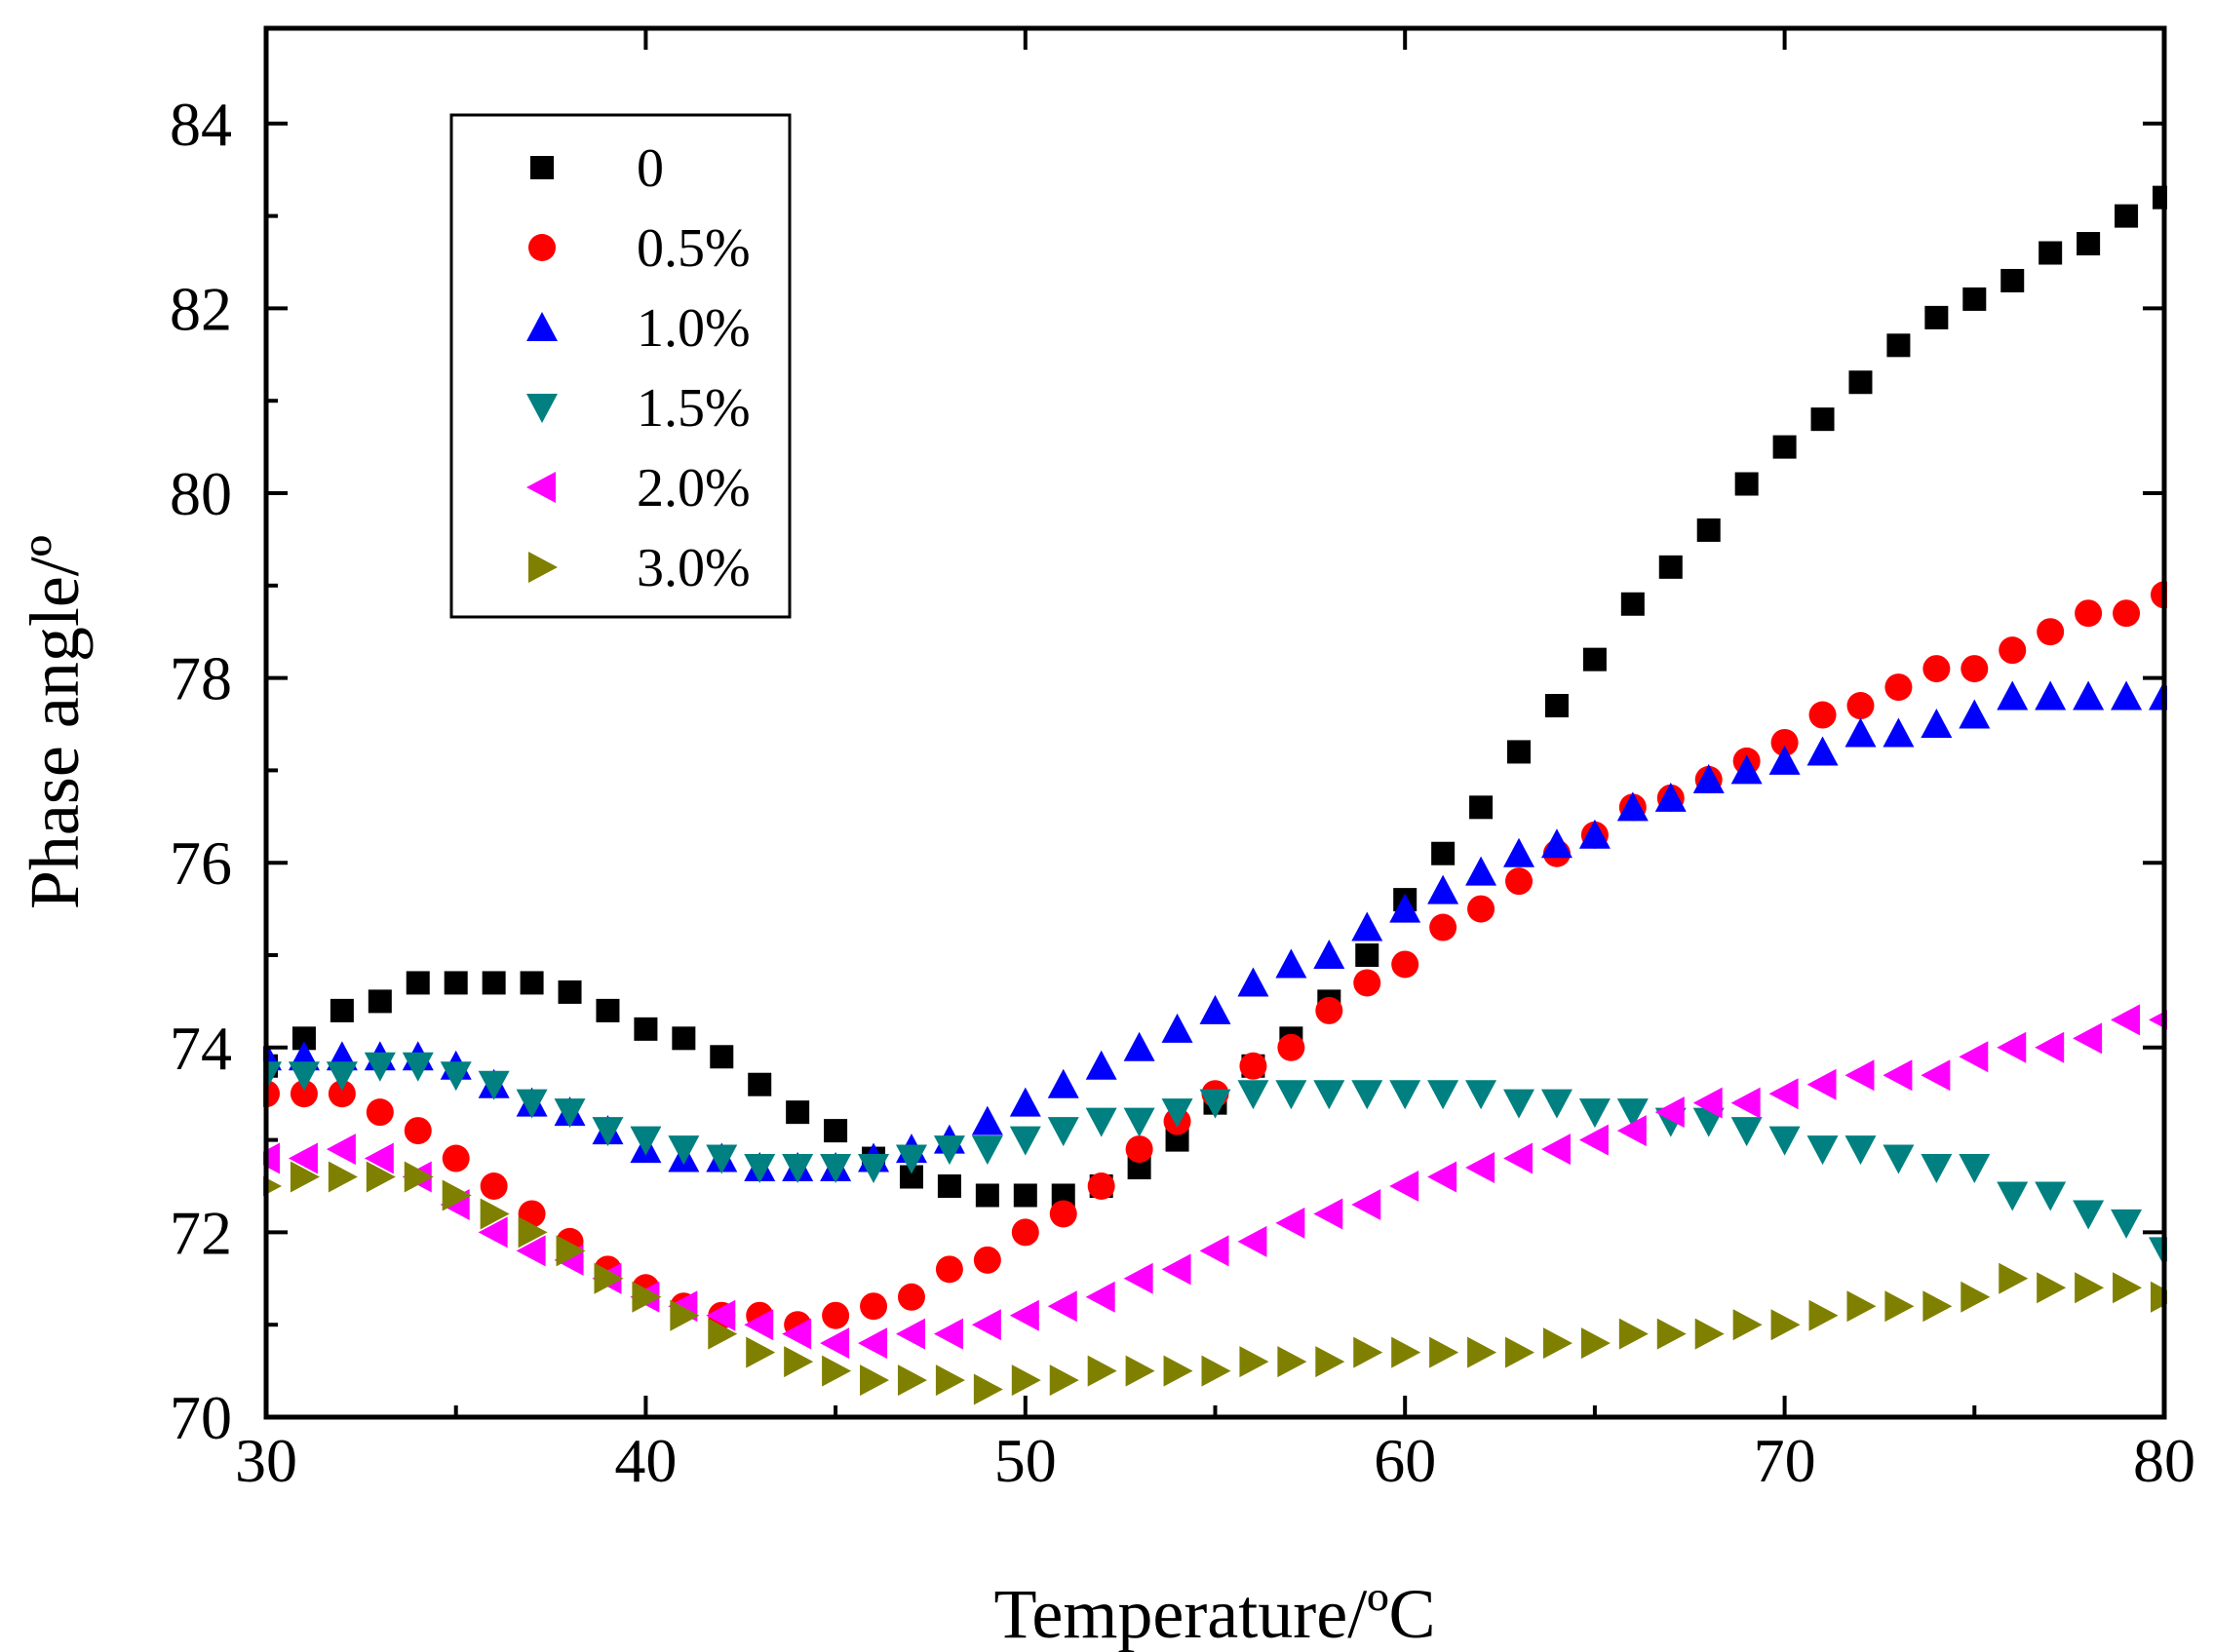  I want to click on y-tick-label: 70, so click(201, 1417).